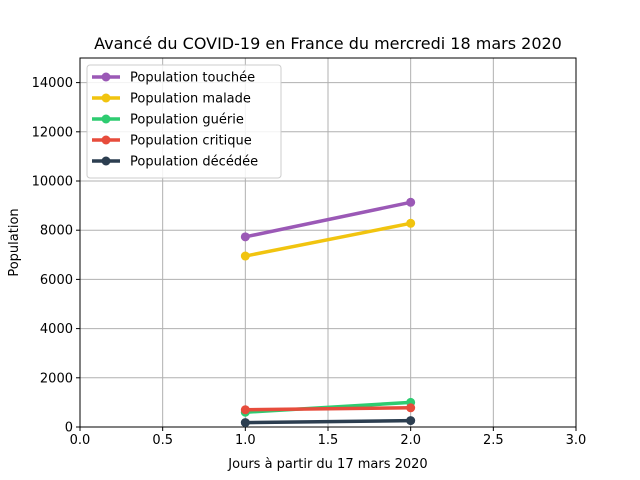 This screenshot has width=640, height=480. I want to click on legend-item: Population décédée, so click(175, 162).